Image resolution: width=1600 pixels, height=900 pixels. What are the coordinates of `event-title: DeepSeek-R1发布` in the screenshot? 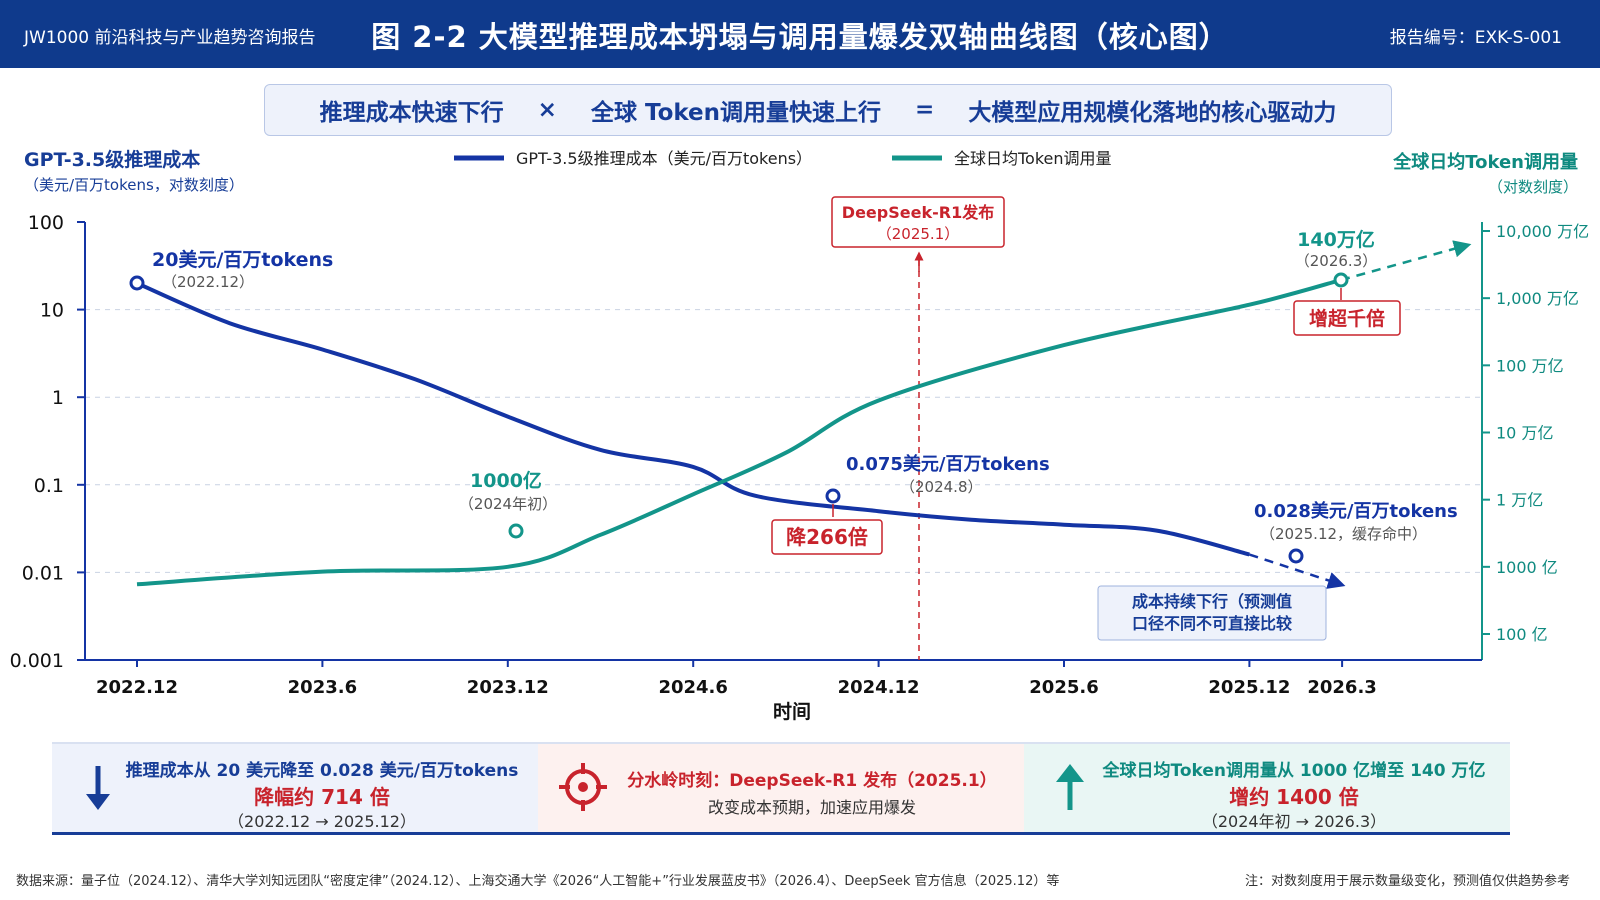 It's located at (918, 212).